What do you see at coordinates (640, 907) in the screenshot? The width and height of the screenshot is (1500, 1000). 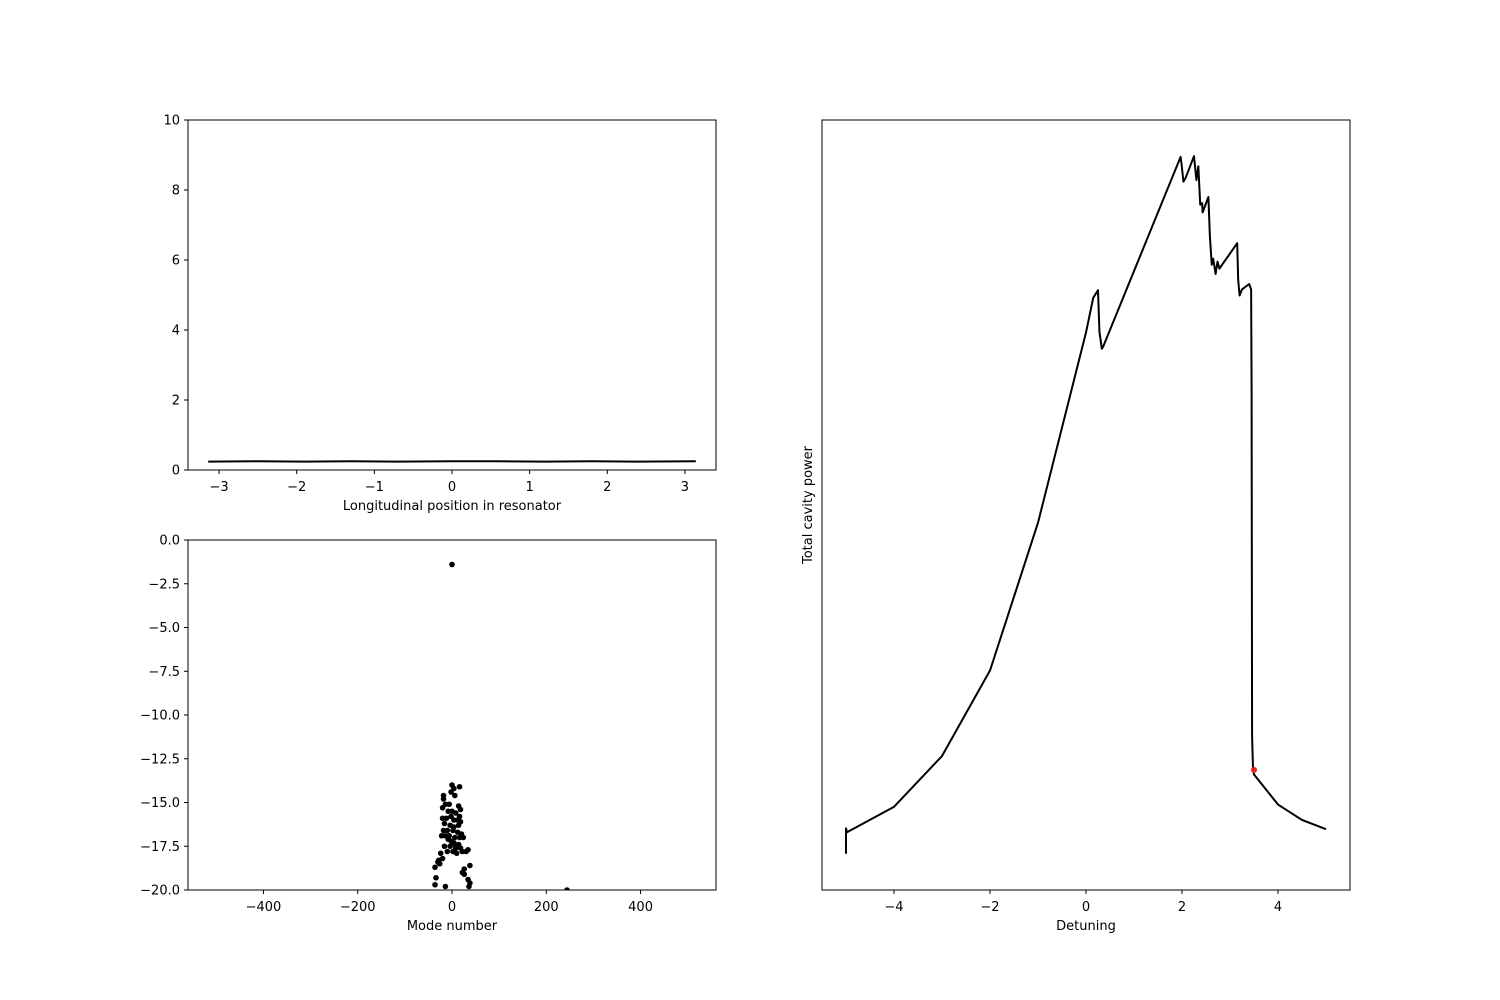 I see `x-tick-label: 400` at bounding box center [640, 907].